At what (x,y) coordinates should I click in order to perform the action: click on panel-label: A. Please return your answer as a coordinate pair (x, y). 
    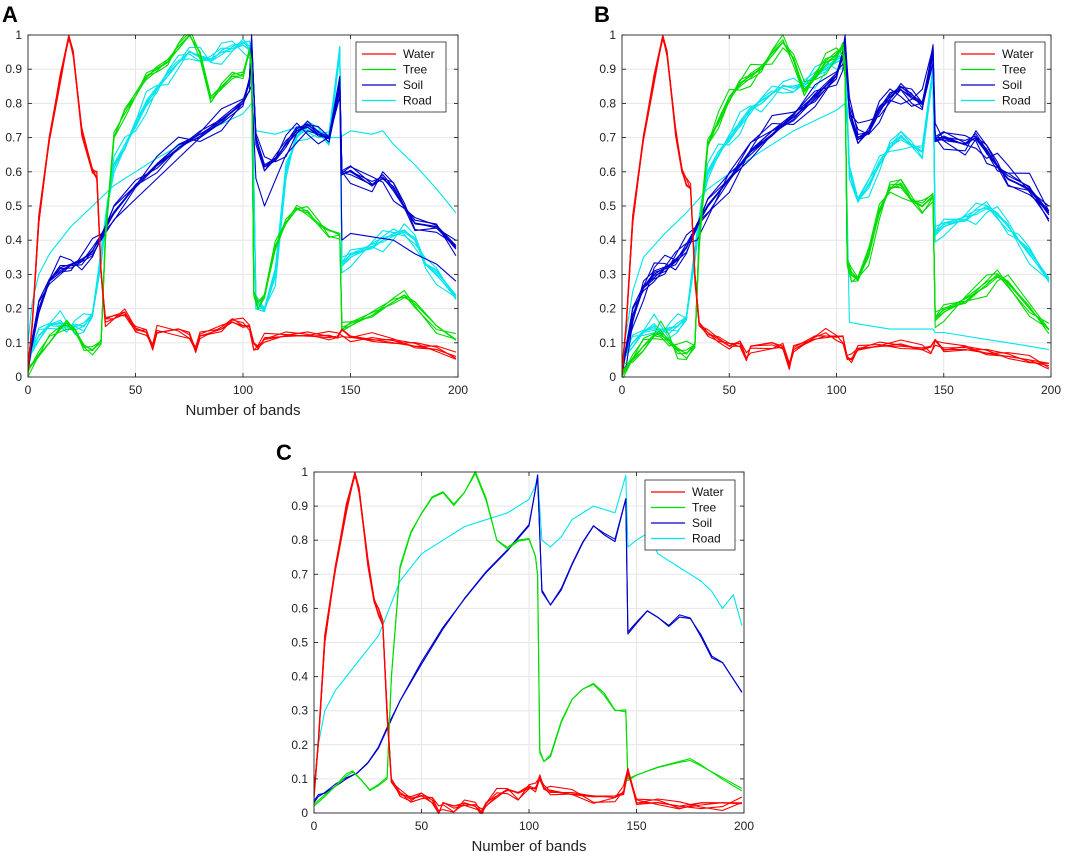
    Looking at the image, I should click on (10, 14).